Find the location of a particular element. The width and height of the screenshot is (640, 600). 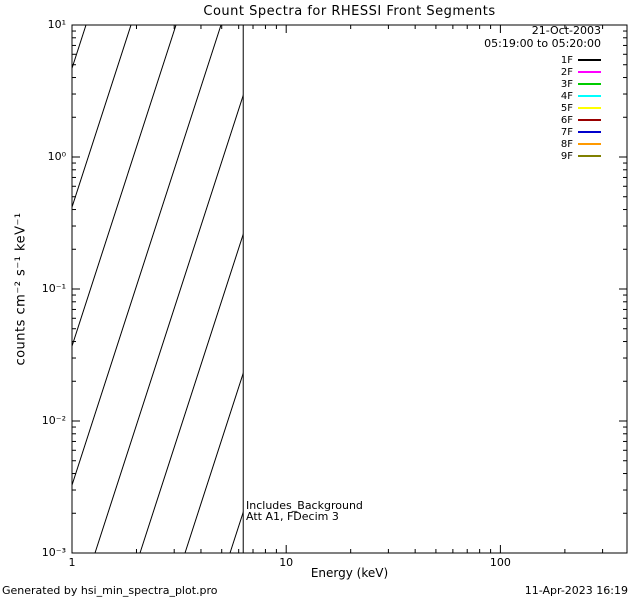

chart-title: Count Spectra for RHESSI Front Segments is located at coordinates (349, 11).